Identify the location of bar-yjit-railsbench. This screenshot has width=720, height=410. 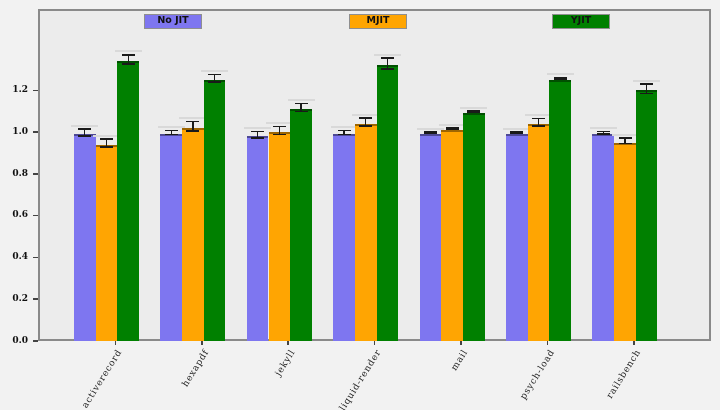
(646, 215).